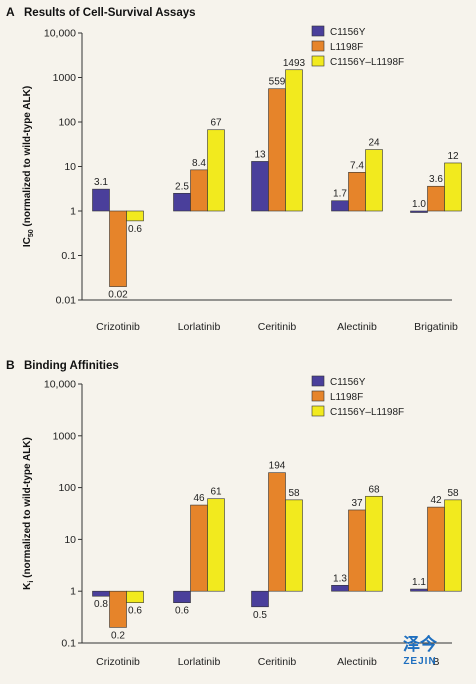 Image resolution: width=476 pixels, height=684 pixels. What do you see at coordinates (216, 492) in the screenshot?
I see `data-label-lorlatinib-c1156y-l1198f: 61` at bounding box center [216, 492].